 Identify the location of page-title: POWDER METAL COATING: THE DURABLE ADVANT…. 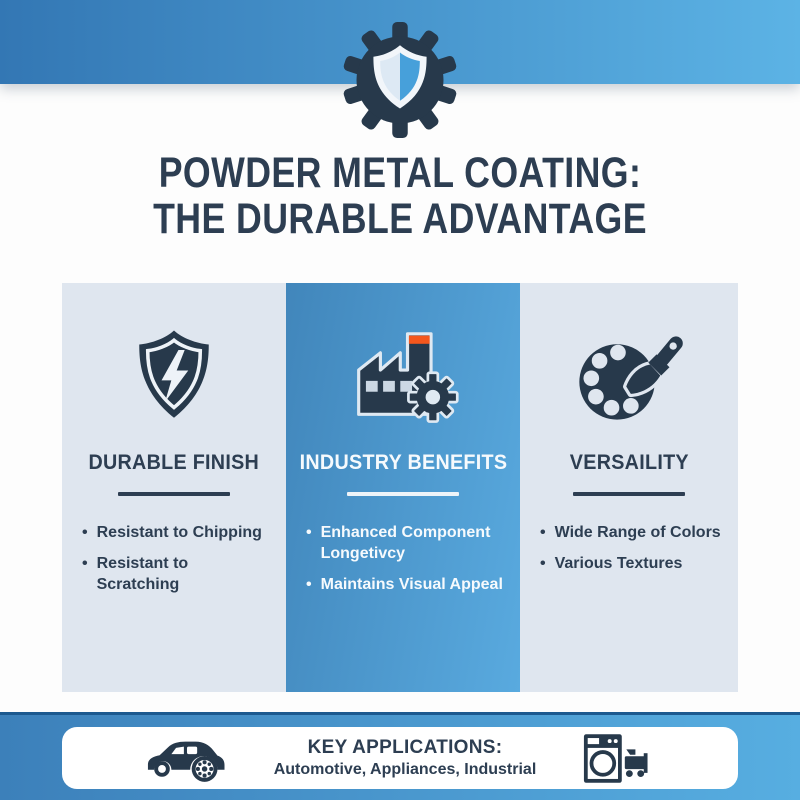
(400, 196).